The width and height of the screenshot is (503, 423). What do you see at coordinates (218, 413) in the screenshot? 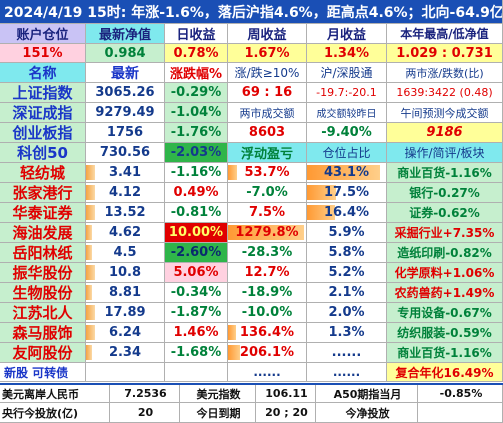
I see `maturity-label: 今日到期` at bounding box center [218, 413].